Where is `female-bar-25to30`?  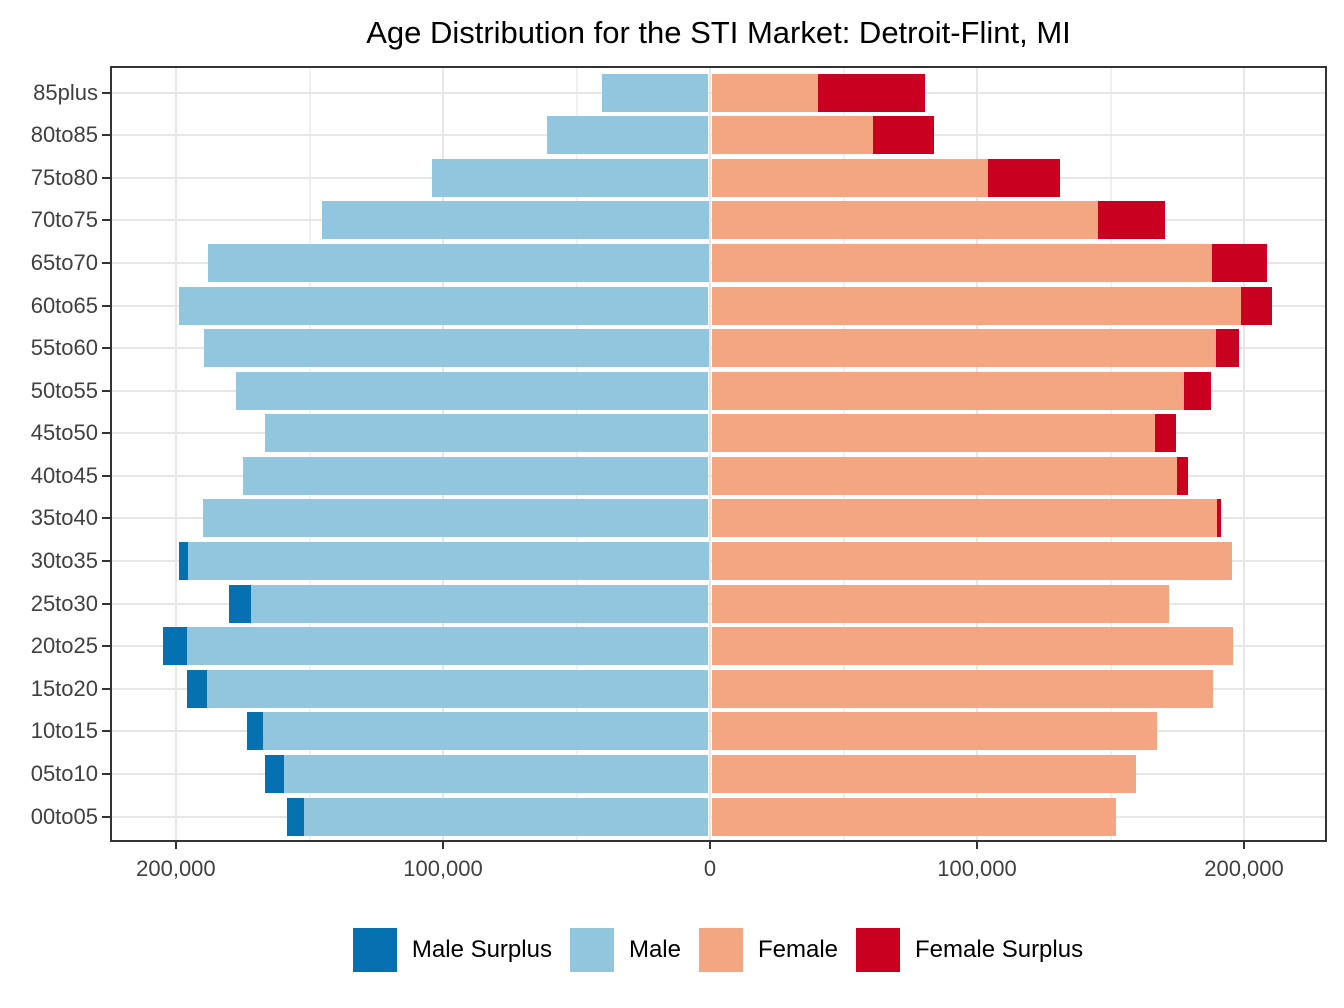
female-bar-25to30 is located at coordinates (940, 603).